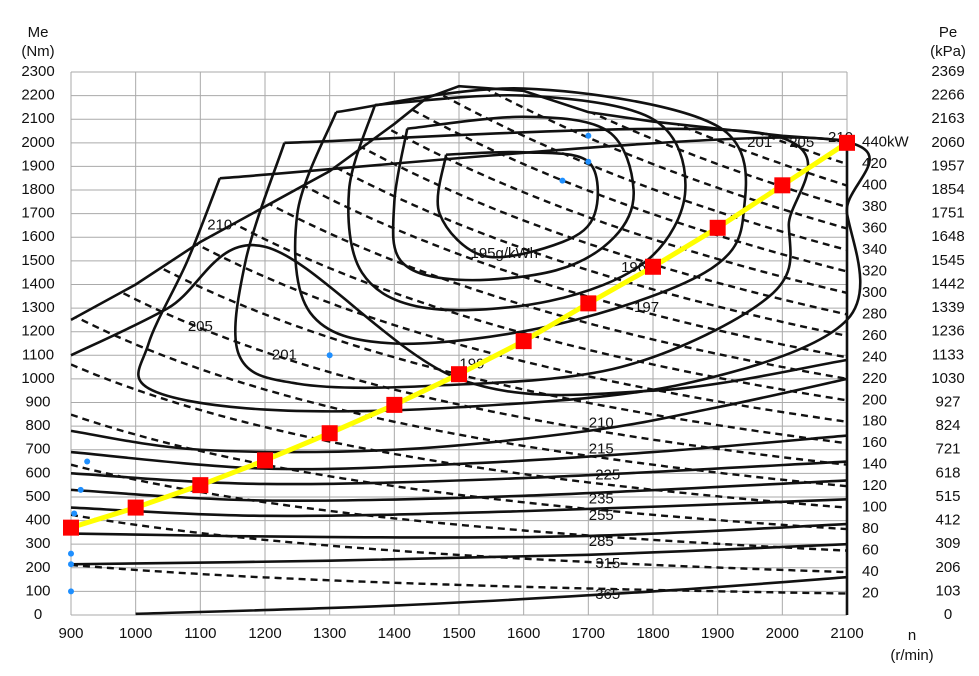 This screenshot has width=979, height=676. I want to click on y2-tick-label: 1339, so click(947, 307).